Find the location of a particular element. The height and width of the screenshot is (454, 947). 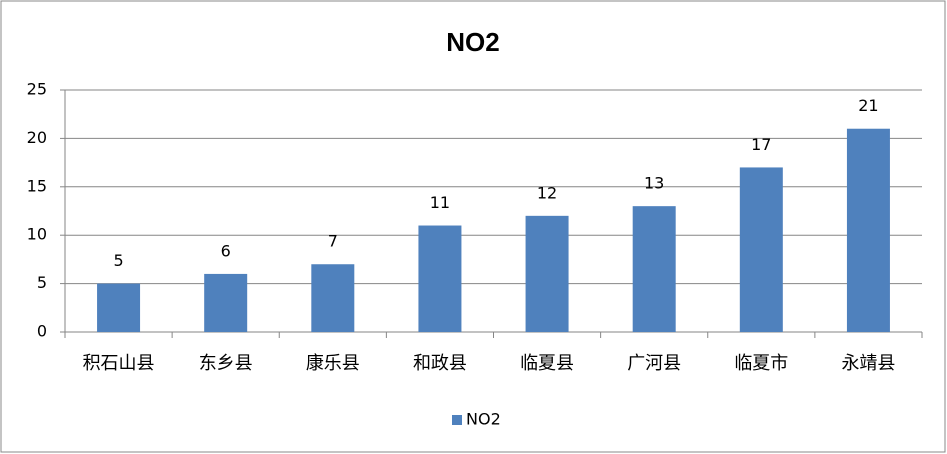

data-label: 12 is located at coordinates (547, 192).